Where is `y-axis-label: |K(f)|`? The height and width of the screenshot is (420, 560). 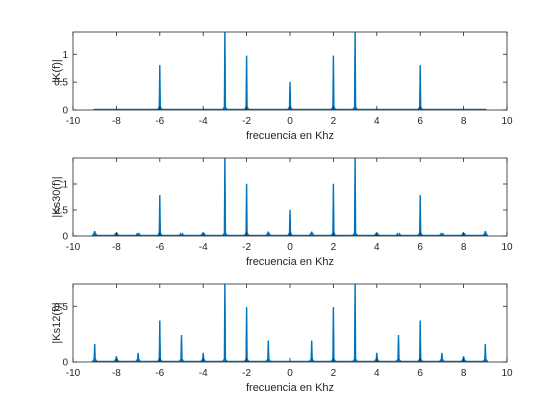
y-axis-label: |K(f)| is located at coordinates (57, 70).